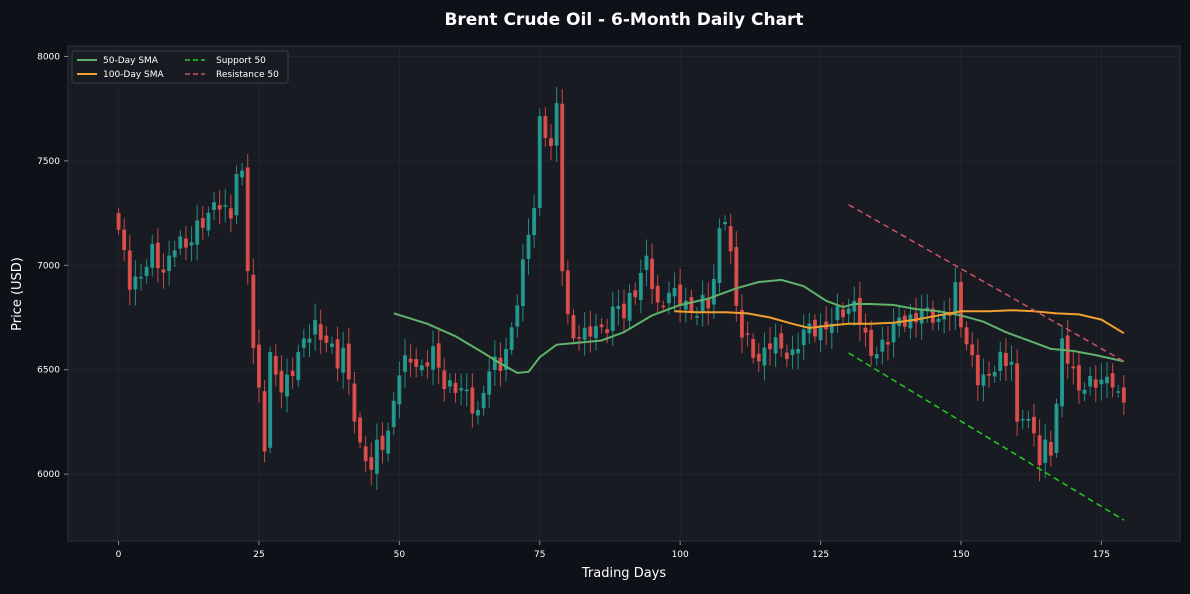  What do you see at coordinates (539, 555) in the screenshot?
I see `x-tick-label: 75` at bounding box center [539, 555].